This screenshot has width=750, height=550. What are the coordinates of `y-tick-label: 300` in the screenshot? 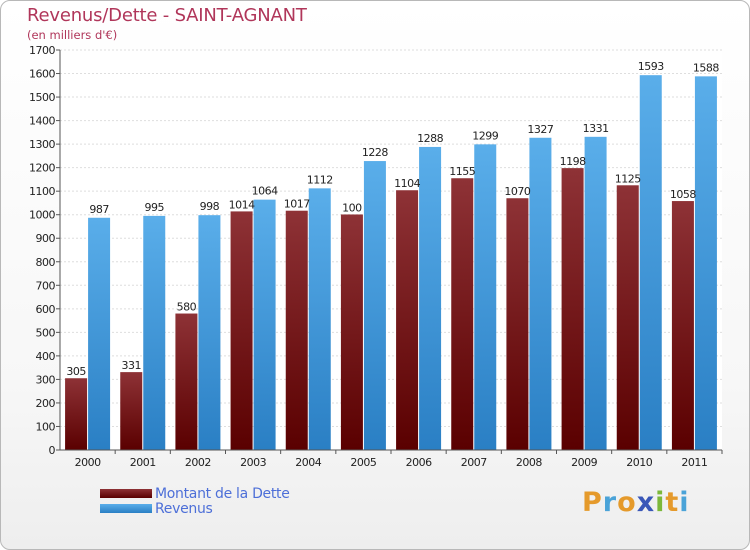 It's located at (46, 379).